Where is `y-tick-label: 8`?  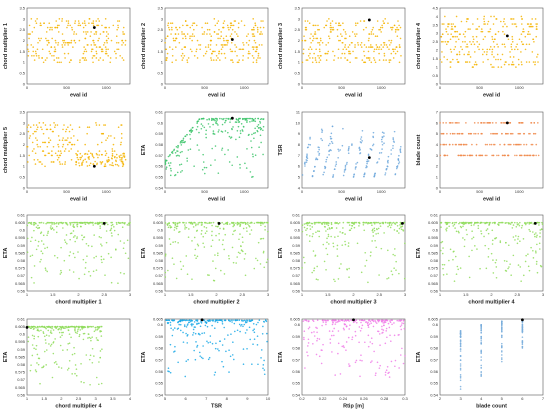
y-tick-label: 8 is located at coordinates (299, 143).